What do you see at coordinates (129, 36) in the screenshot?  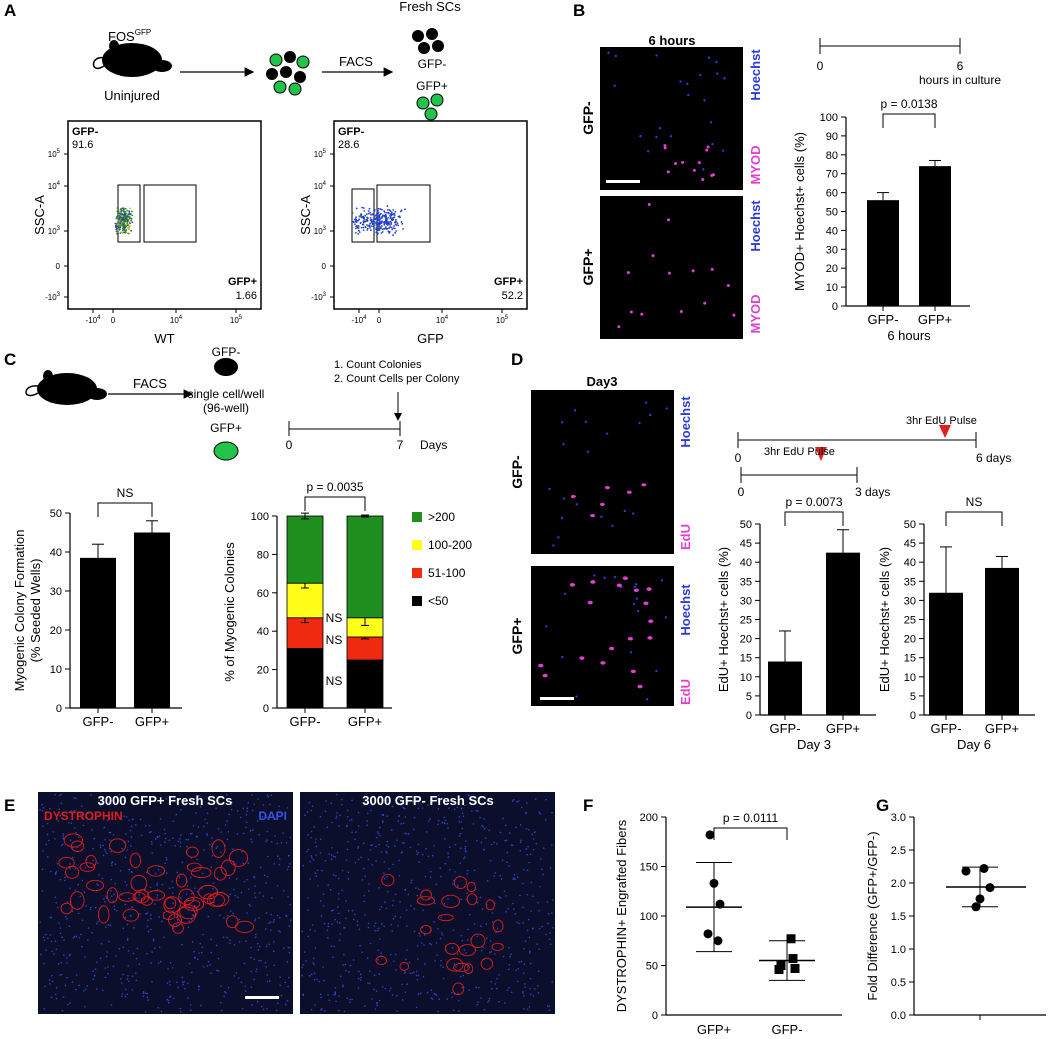 I see `svg-text: FOSGFP` at bounding box center [129, 36].